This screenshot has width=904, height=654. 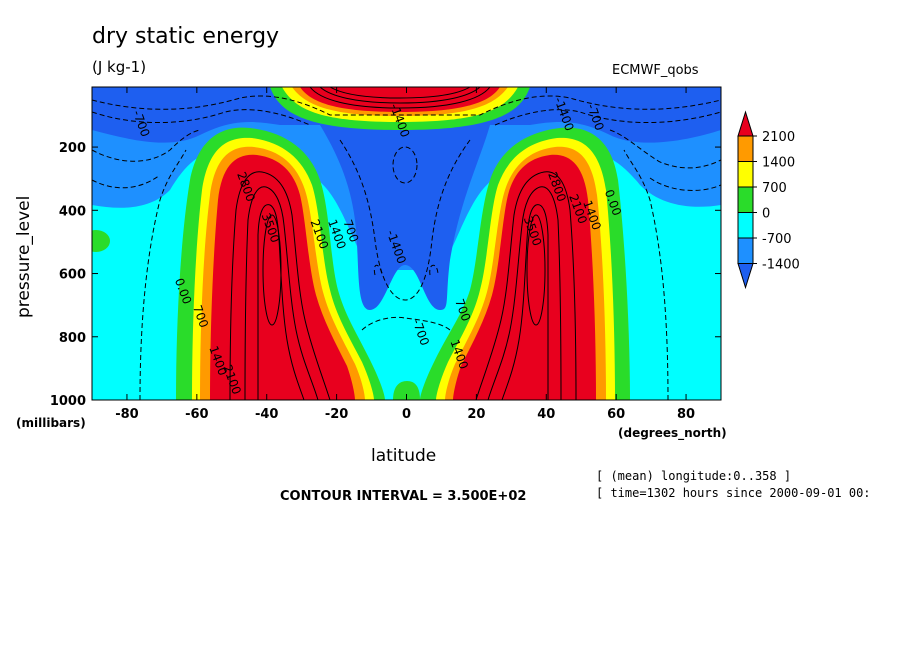 I want to click on x-tick-label: 0, so click(x=406, y=414).